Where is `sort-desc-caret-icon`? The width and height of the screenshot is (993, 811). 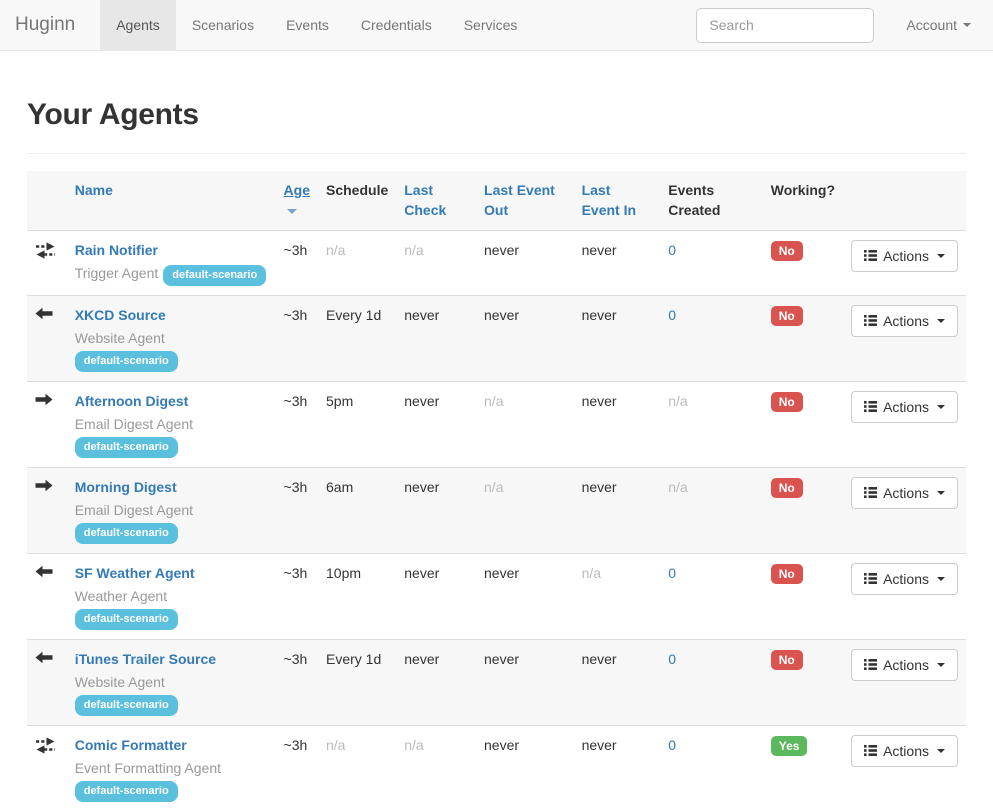 sort-desc-caret-icon is located at coordinates (291, 212).